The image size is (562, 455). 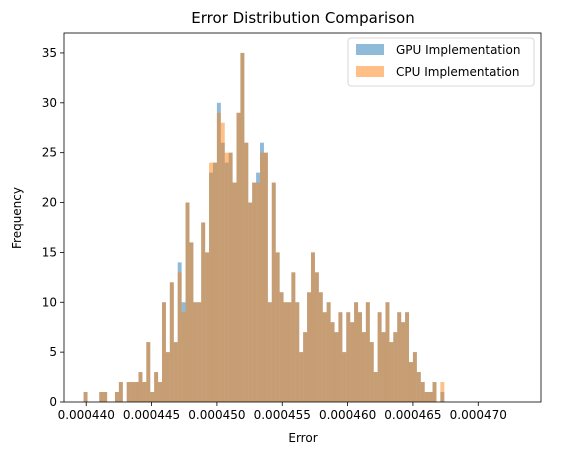 I want to click on legend-label-gpu: GPU Implementation, so click(x=458, y=50).